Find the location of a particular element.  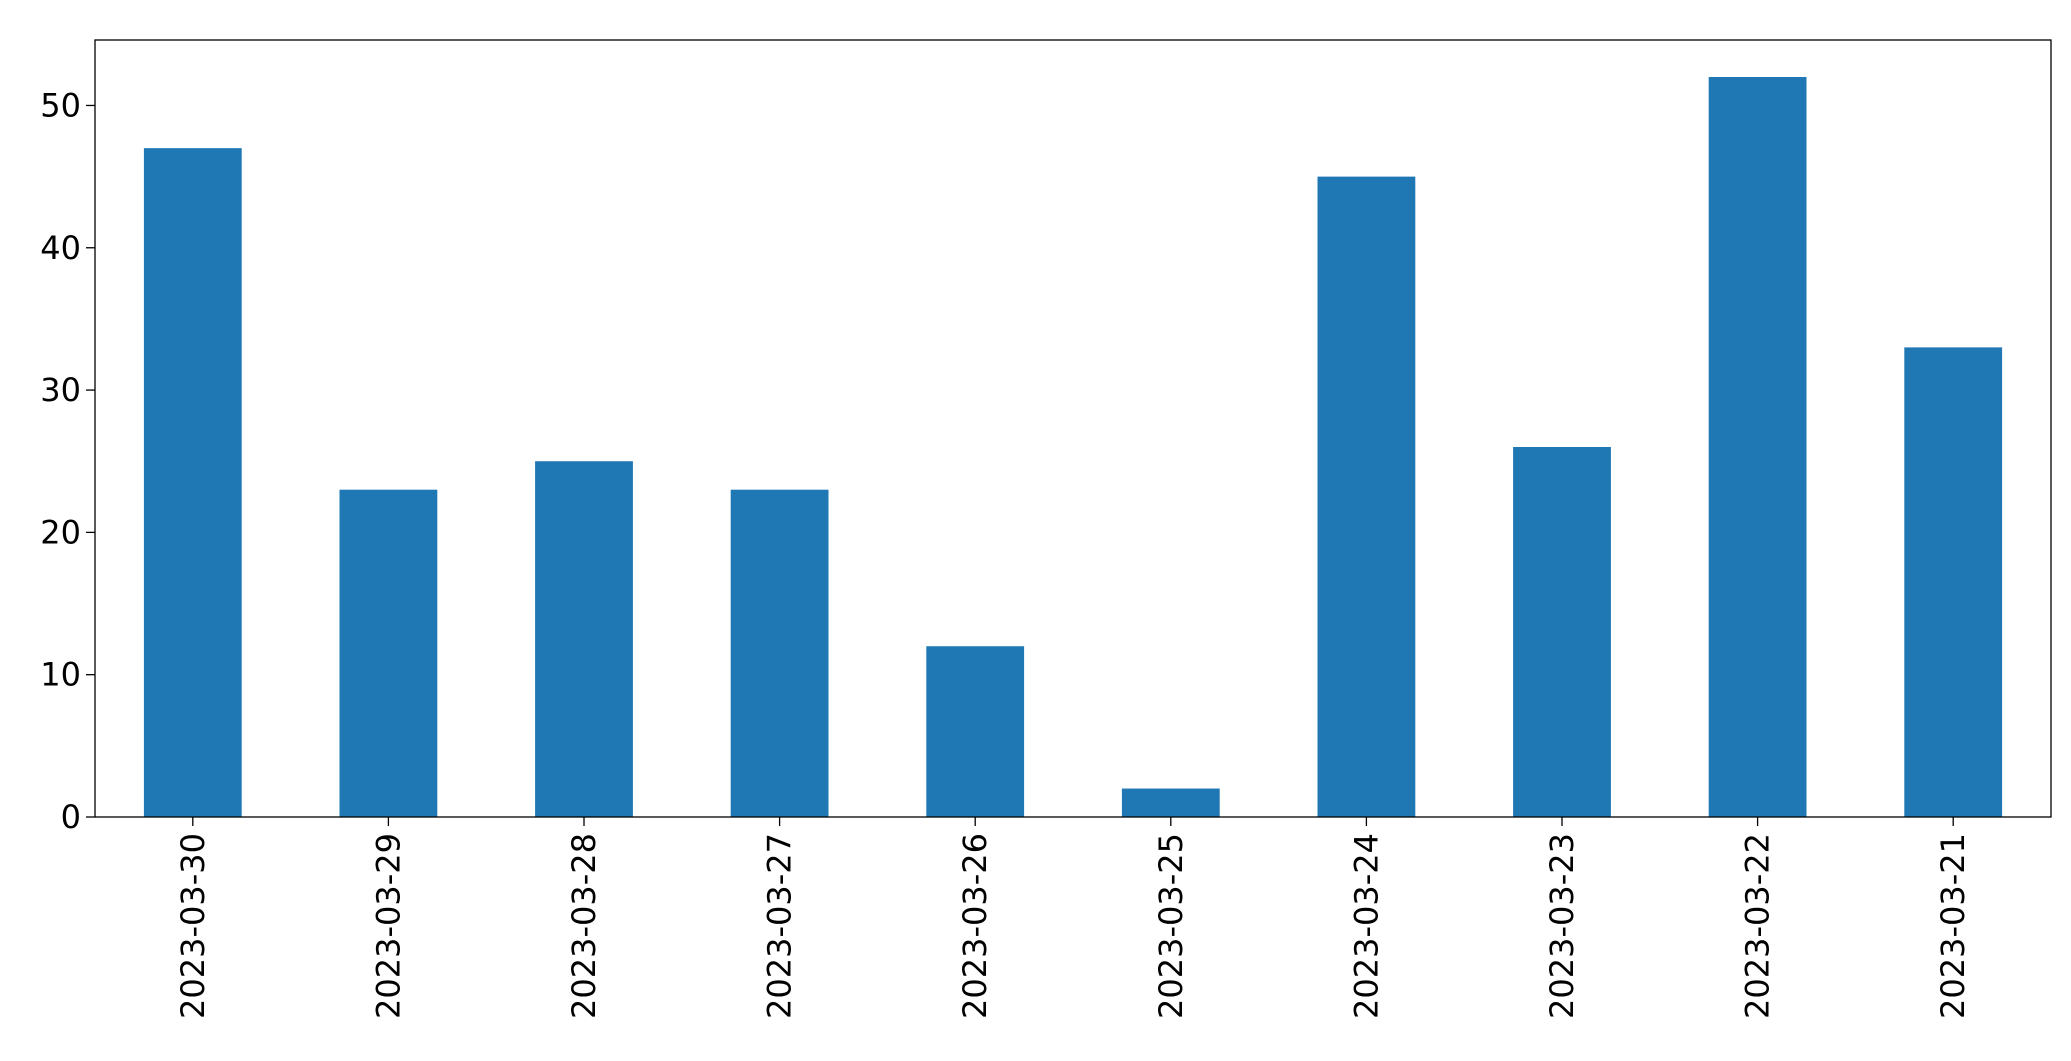

y-tick-label: 10 is located at coordinates (60, 675).